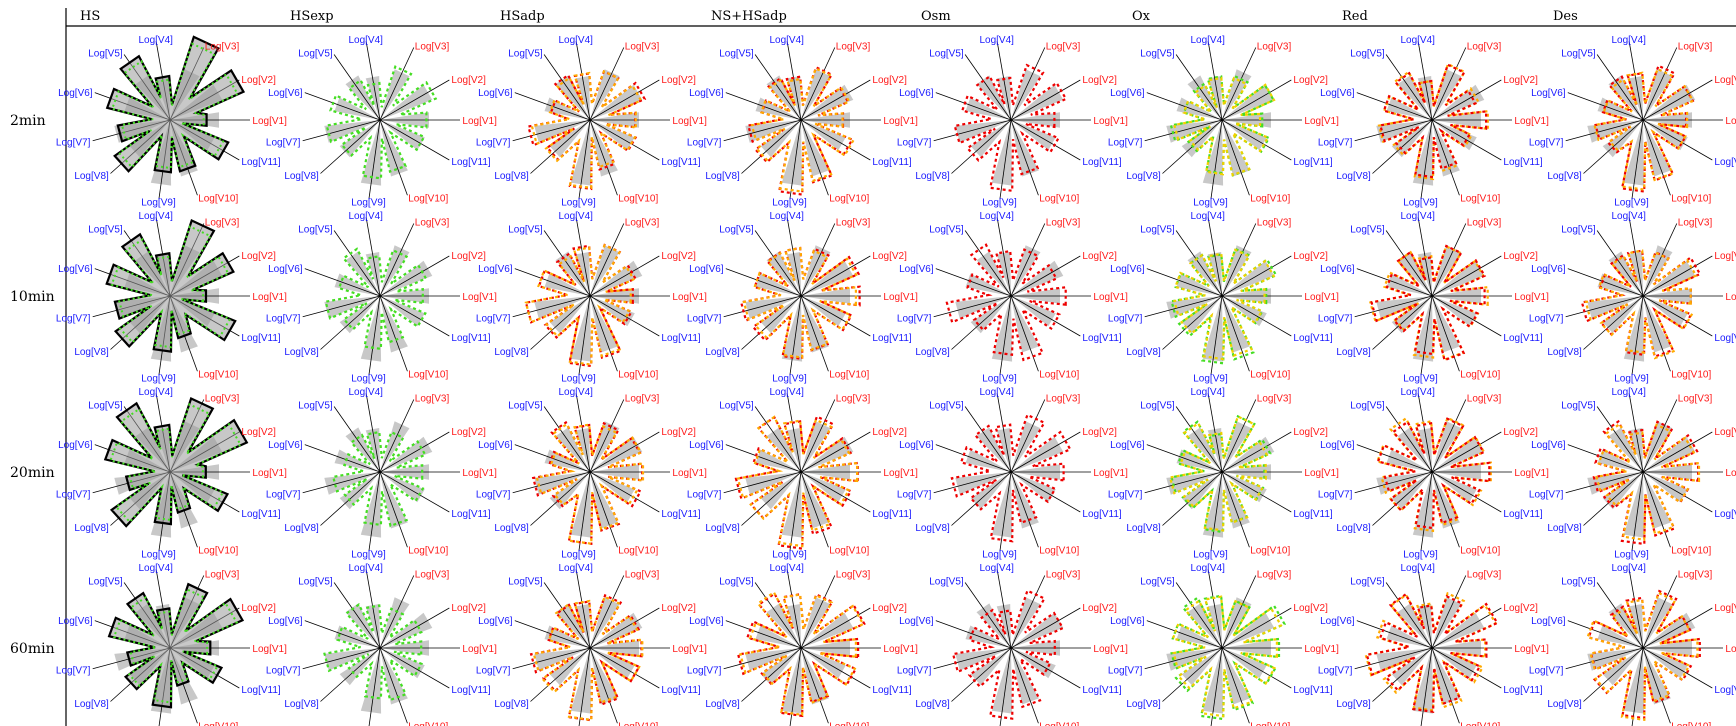  What do you see at coordinates (32, 385) in the screenshot?
I see `row-headers: 2min10min20min60min` at bounding box center [32, 385].